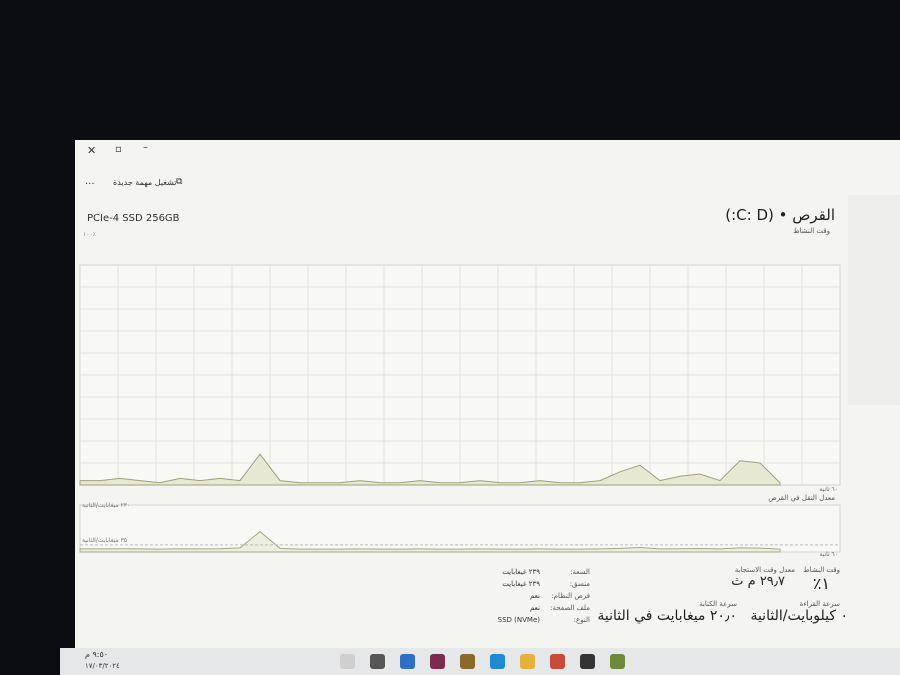 Image resolution: width=900 pixels, height=675 pixels. What do you see at coordinates (106, 505) in the screenshot?
I see `transfer-max-label: ٢٣٠ ميغابايت/الثانية` at bounding box center [106, 505].